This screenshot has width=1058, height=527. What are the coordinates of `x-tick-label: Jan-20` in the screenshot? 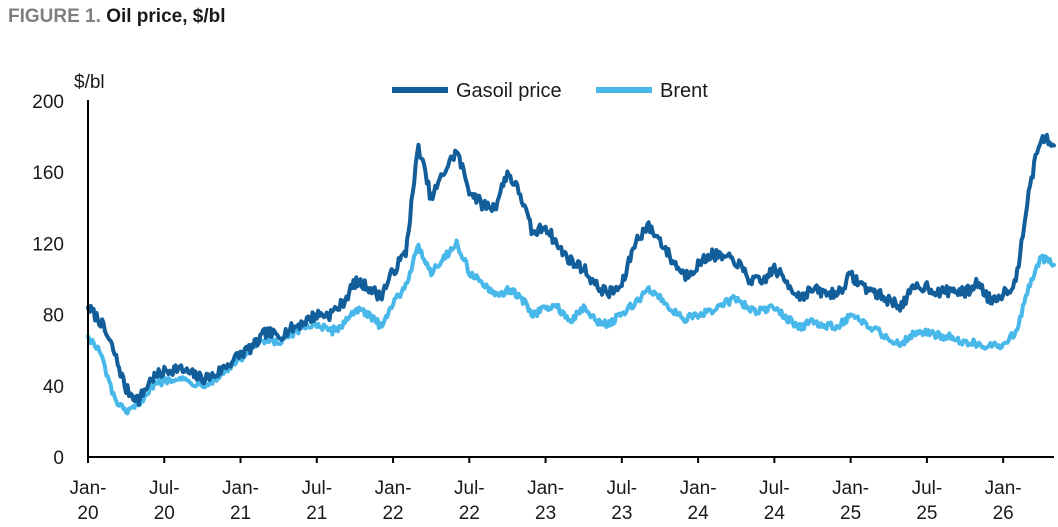 It's located at (88, 501).